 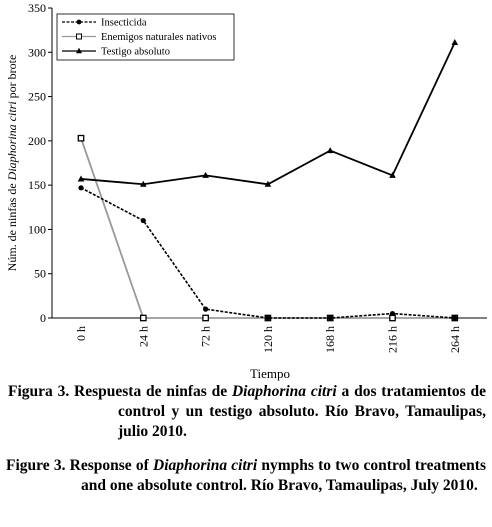 I want to click on y-axis-label-part: Núm. de ninfas de, so click(x=12, y=225).